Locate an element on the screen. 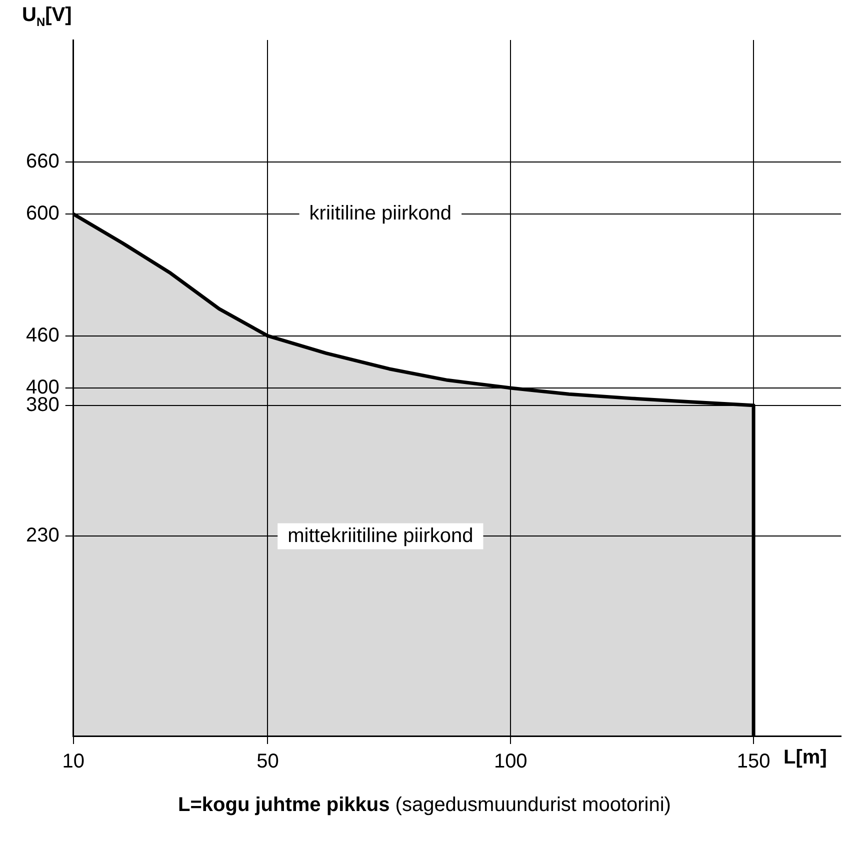 The width and height of the screenshot is (849, 843). annotation: mittekriitiline piirkond is located at coordinates (381, 535).